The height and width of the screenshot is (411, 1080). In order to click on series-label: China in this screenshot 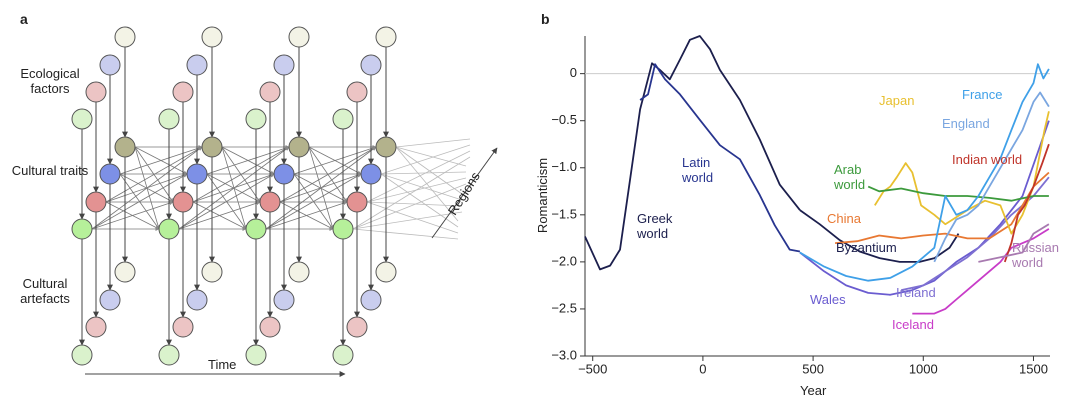, I will do `click(844, 218)`.